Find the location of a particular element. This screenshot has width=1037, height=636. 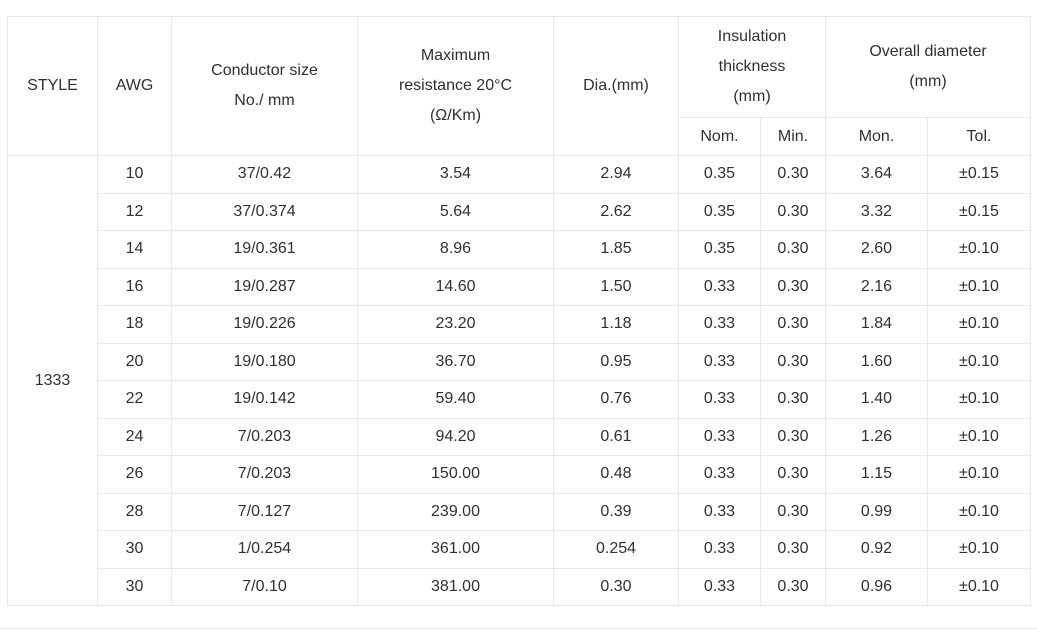

cell-conductor: 19/0.226 is located at coordinates (264, 324).